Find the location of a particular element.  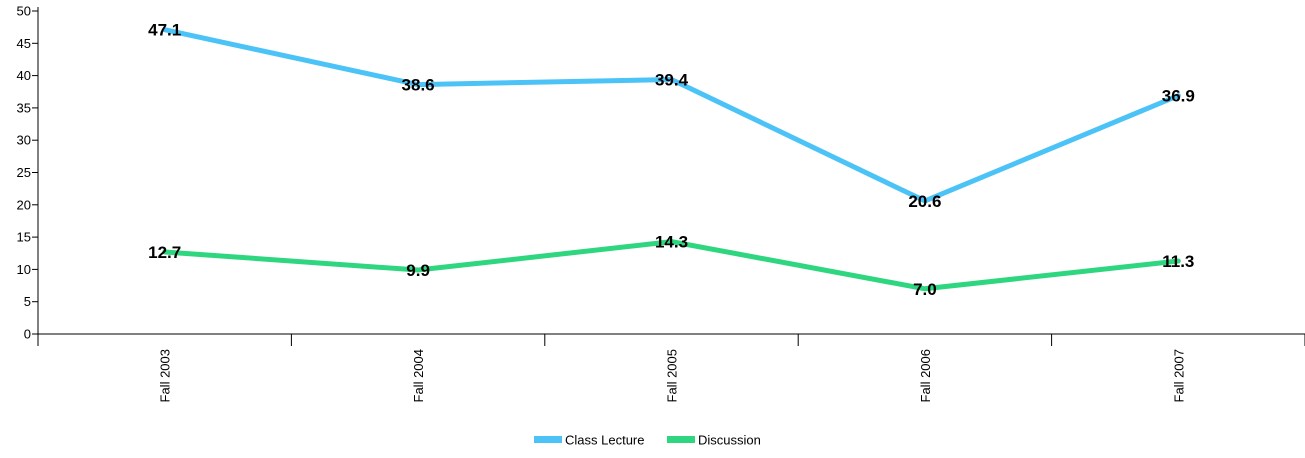

y-tick-label: 35 is located at coordinates (24, 107).